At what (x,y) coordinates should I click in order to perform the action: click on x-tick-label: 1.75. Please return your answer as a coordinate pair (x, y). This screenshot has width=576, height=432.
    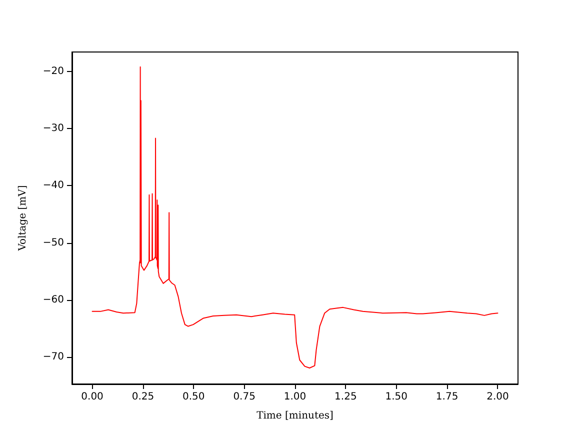
    Looking at the image, I should click on (447, 397).